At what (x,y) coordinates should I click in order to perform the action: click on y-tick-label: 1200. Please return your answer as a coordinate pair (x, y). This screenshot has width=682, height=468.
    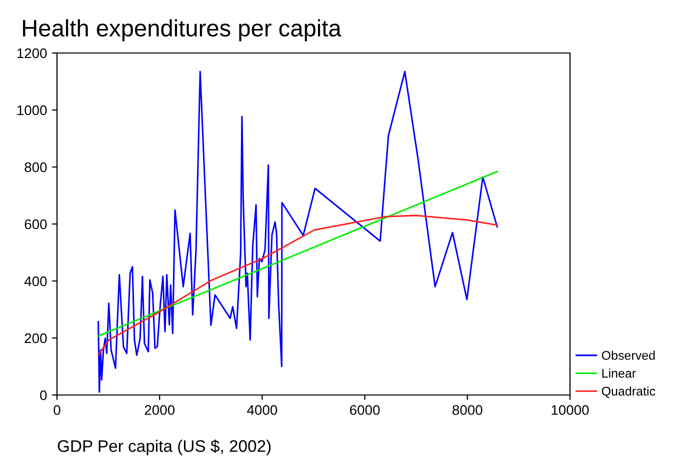
    Looking at the image, I should click on (32, 53).